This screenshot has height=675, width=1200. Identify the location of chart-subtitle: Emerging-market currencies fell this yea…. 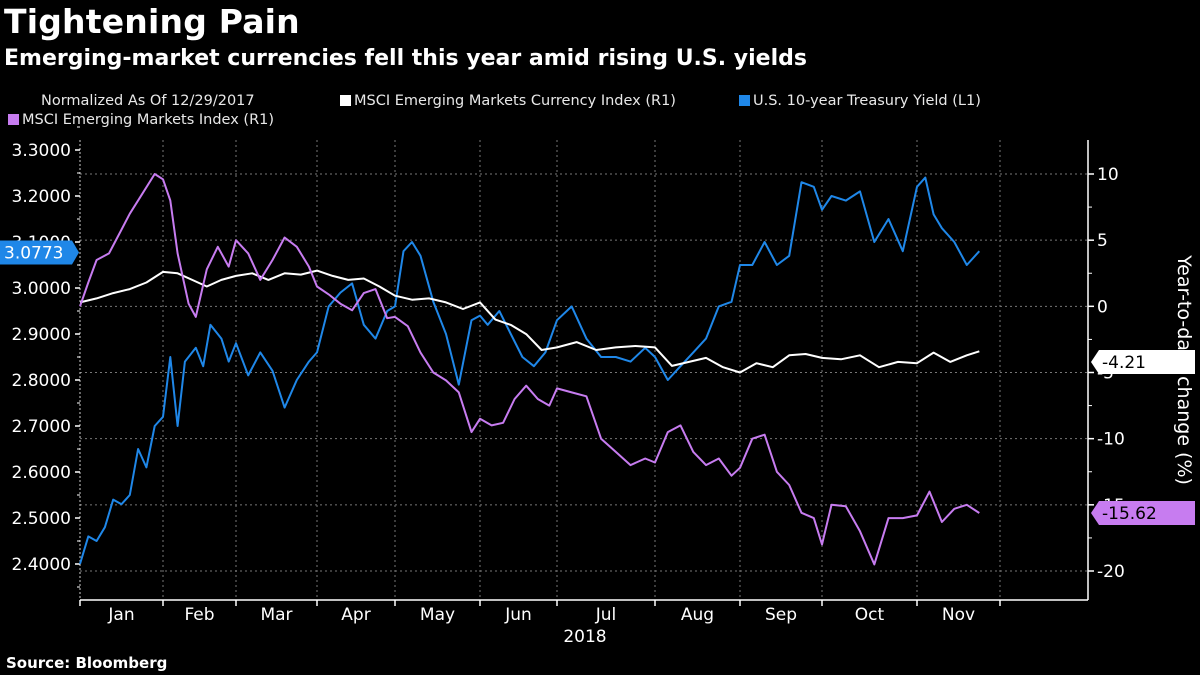
(405, 58).